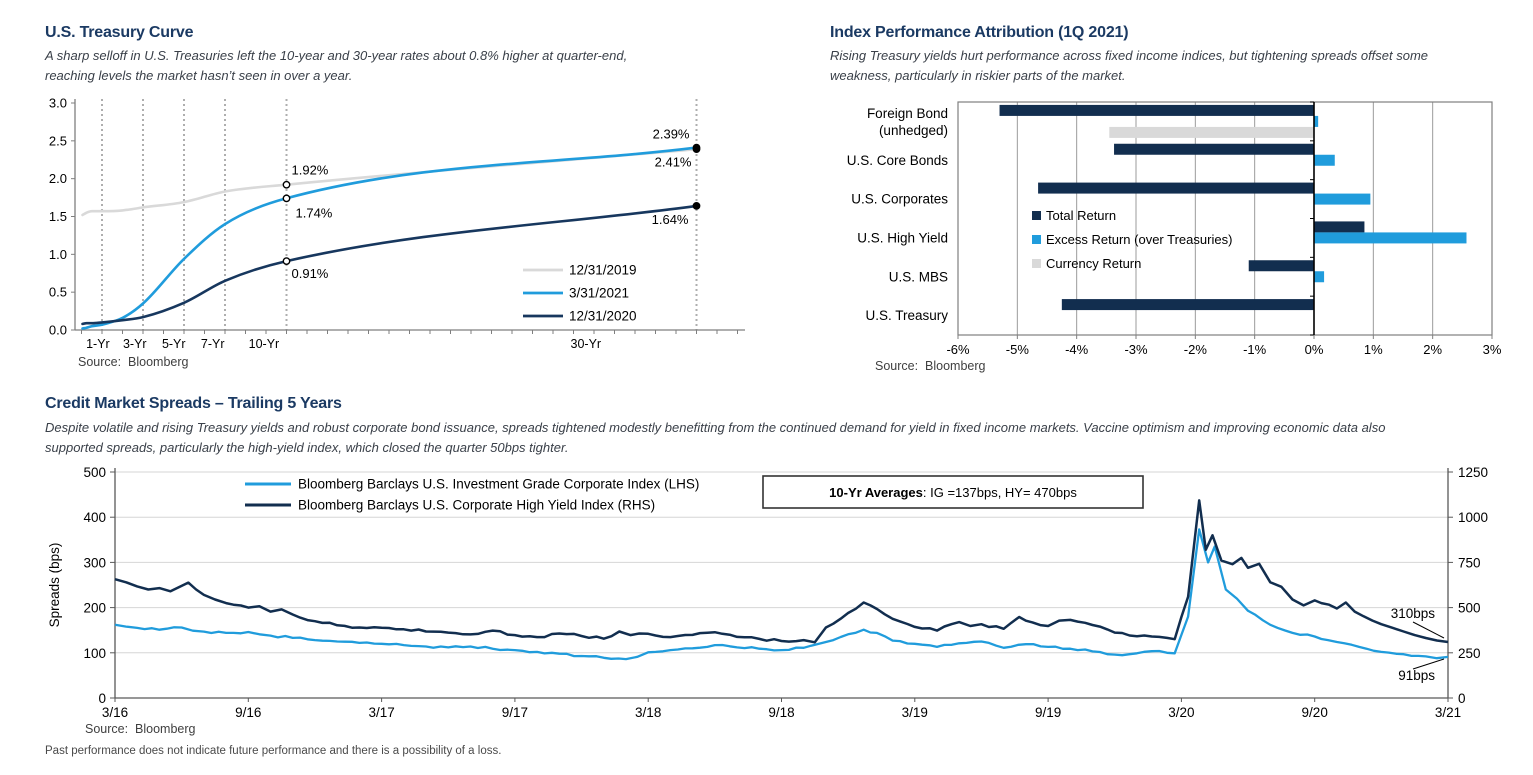 The width and height of the screenshot is (1533, 775). What do you see at coordinates (193, 403) in the screenshot?
I see `spreads-title: Credit Market Spreads – Trailing 5 Years` at bounding box center [193, 403].